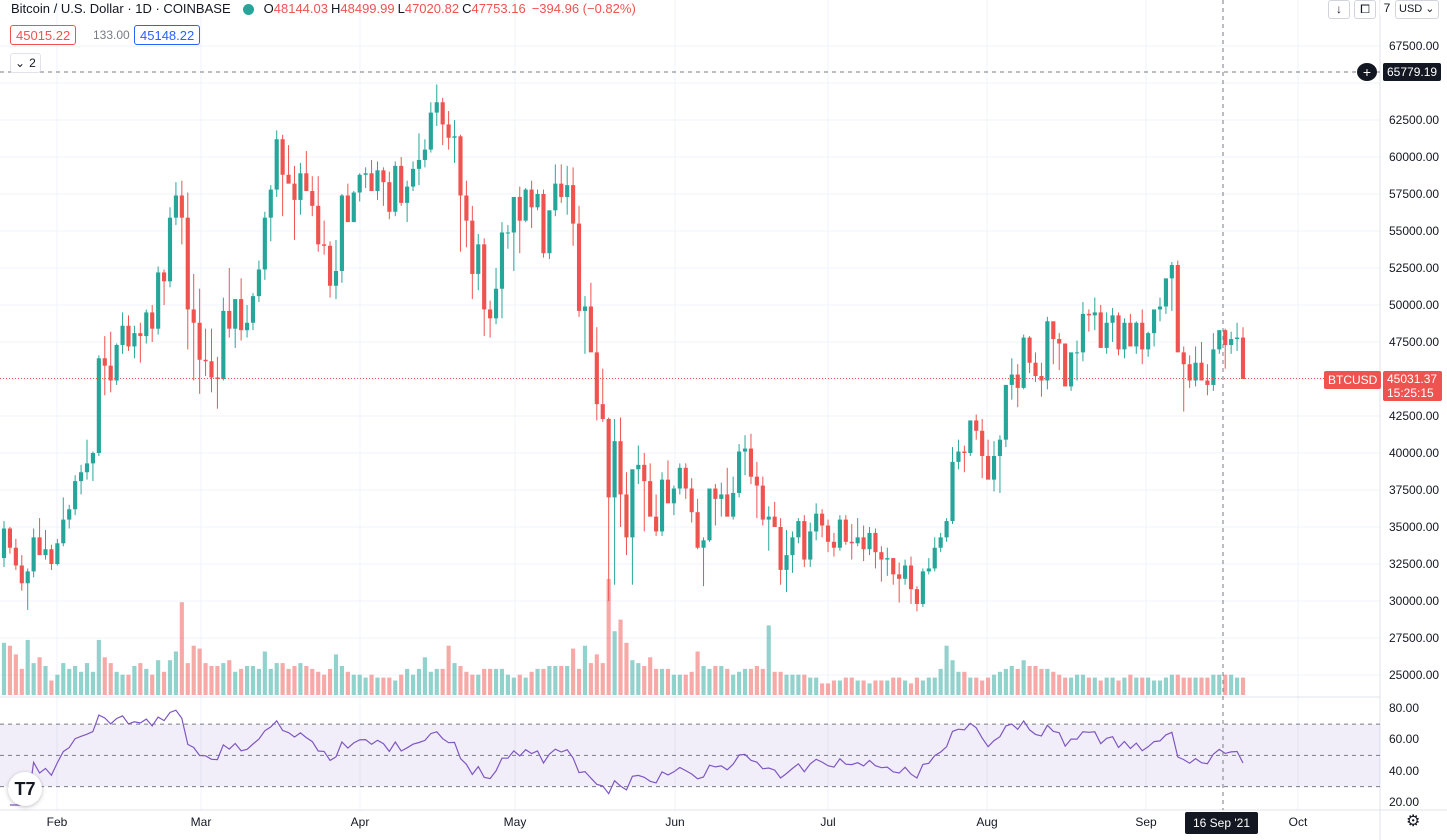 The width and height of the screenshot is (1447, 840). What do you see at coordinates (300, 8) in the screenshot?
I see `ohlc-open-value: 48144.03` at bounding box center [300, 8].